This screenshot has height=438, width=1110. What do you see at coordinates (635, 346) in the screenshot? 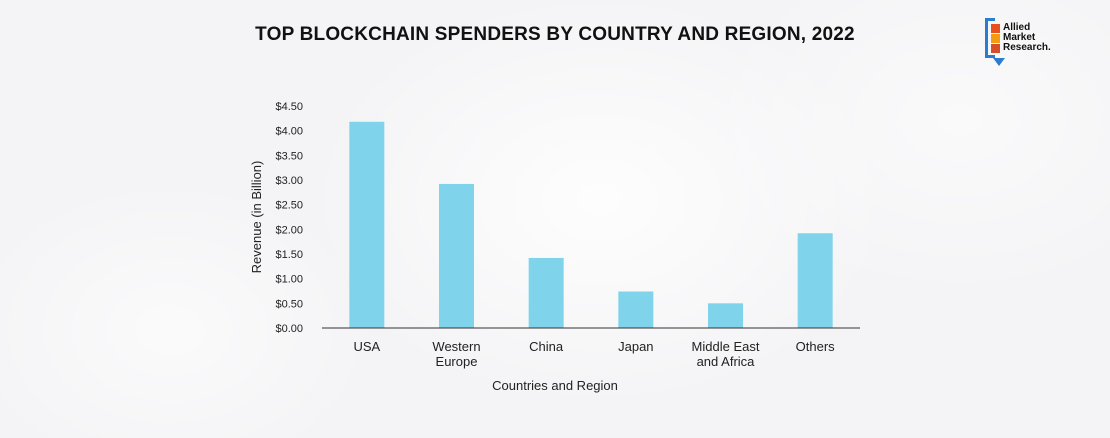
I see `x-tick-label: Japan` at bounding box center [635, 346].